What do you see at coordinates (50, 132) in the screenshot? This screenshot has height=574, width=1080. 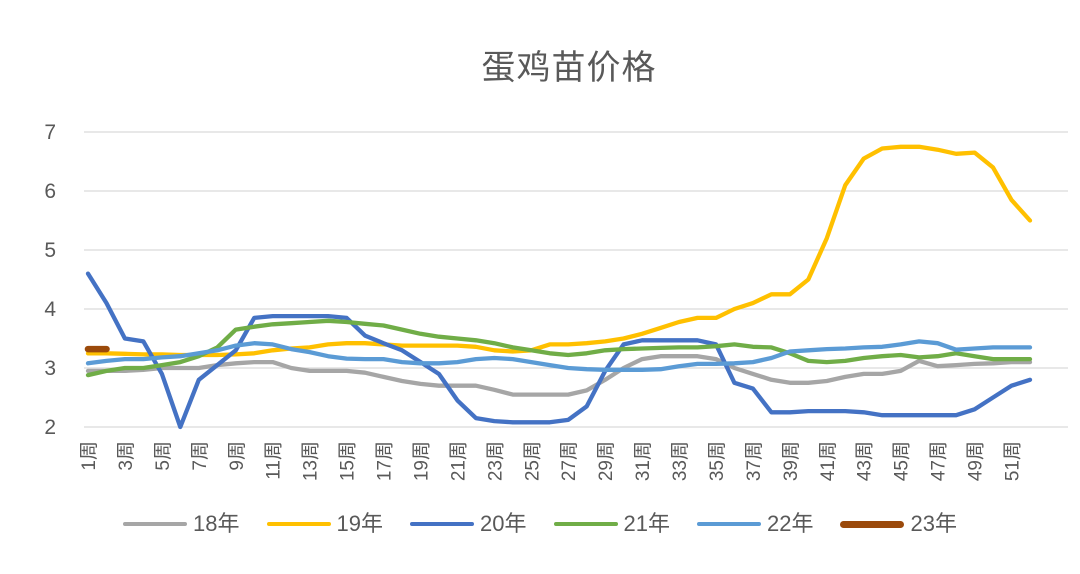 I see `y-tick-label: 7` at bounding box center [50, 132].